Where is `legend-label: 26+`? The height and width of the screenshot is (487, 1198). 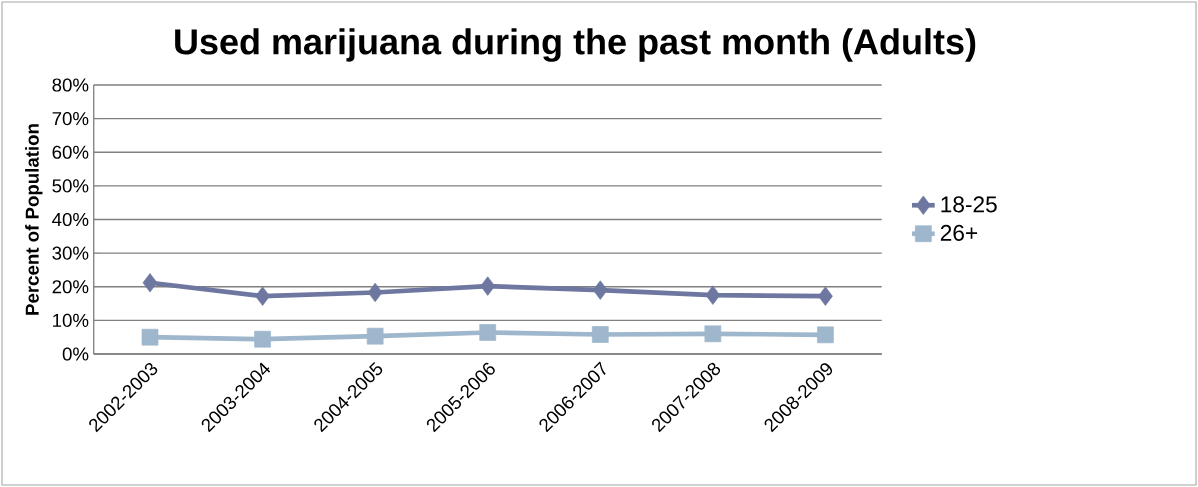
legend-label: 26+ is located at coordinates (959, 232).